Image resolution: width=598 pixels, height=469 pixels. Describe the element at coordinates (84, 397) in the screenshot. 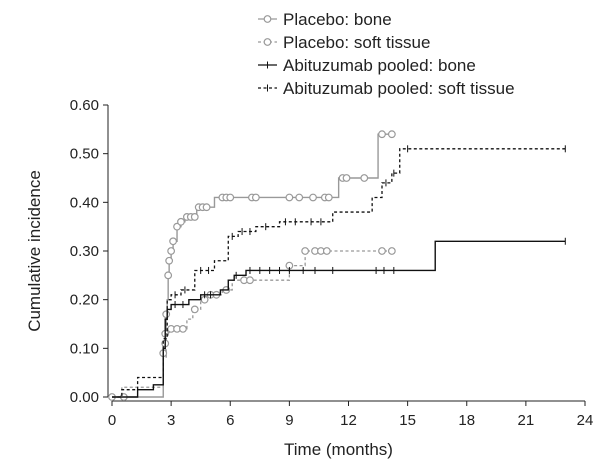

I see `y-tick-label: 0.00` at that location.